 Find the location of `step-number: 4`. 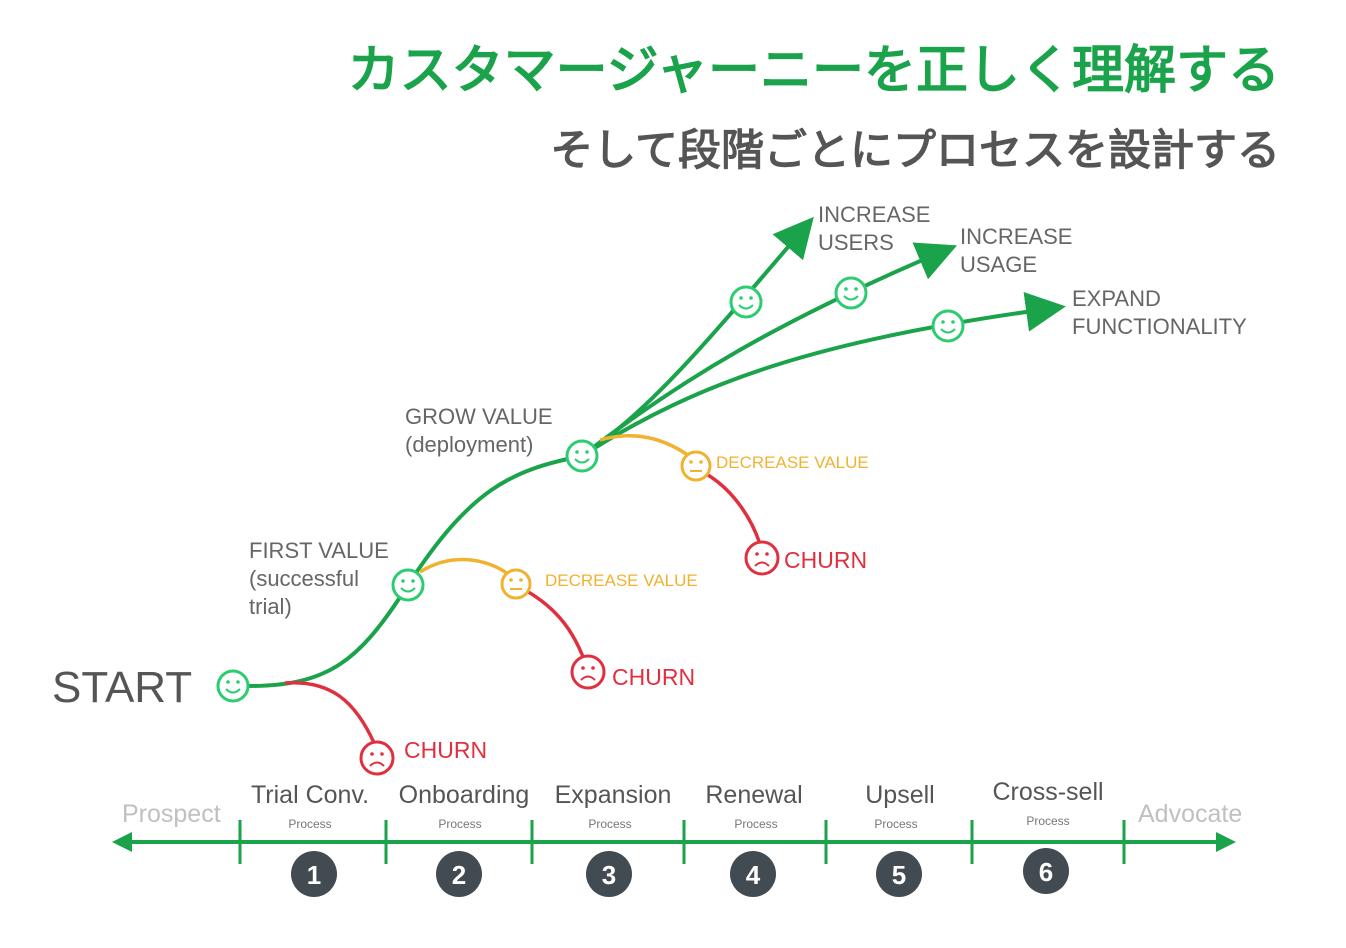

step-number: 4 is located at coordinates (753, 875).